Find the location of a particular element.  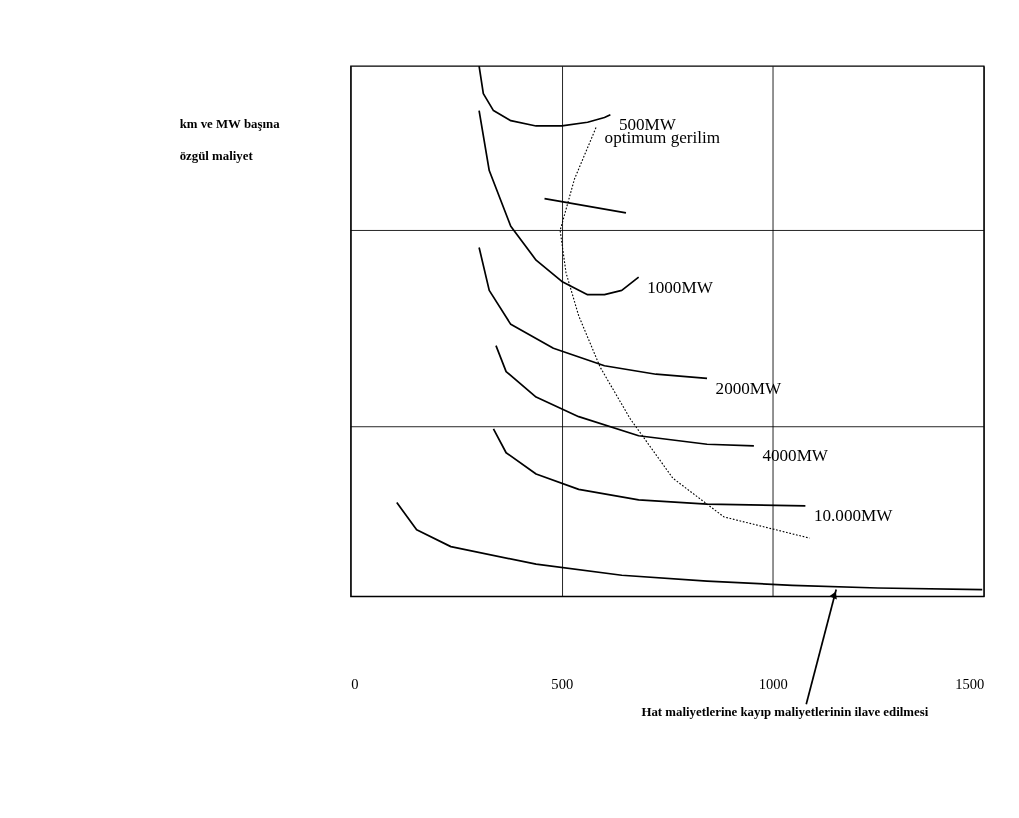

x-tick-label: 1000 is located at coordinates (773, 684).